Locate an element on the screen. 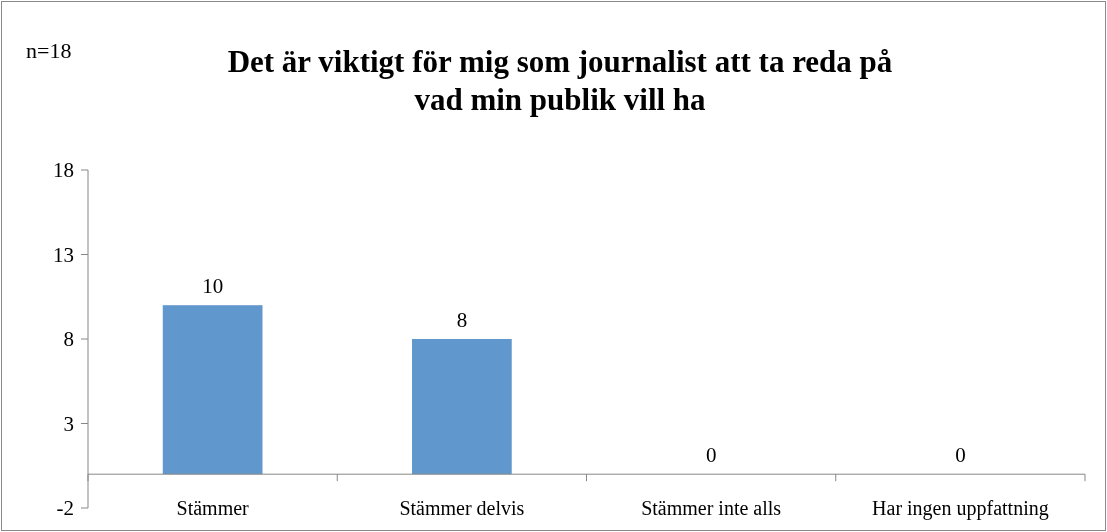  chart-title: Det är viktigt för mig som journalist att ta reda på vad min publik vill ha is located at coordinates (560, 80).